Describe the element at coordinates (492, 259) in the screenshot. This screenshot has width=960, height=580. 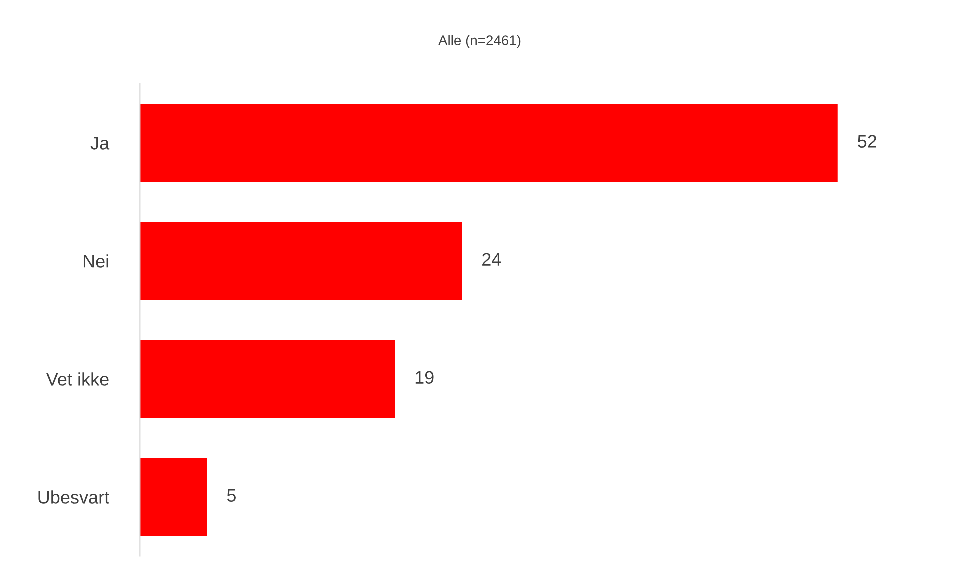
I see `data-label: 24` at that location.